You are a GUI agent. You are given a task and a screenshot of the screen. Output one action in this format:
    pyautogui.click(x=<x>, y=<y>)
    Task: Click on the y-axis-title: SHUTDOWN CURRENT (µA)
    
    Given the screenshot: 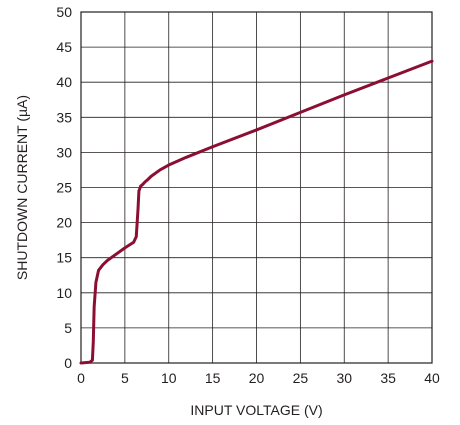 What is the action you would take?
    pyautogui.click(x=22, y=187)
    